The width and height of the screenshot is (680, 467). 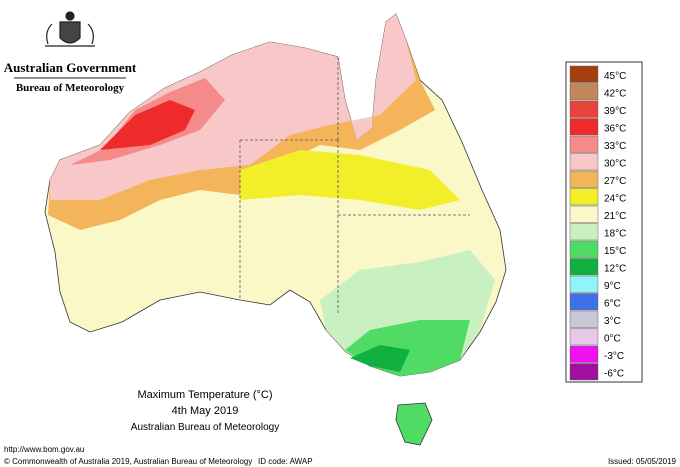 I want to click on legend-label: 27°C, so click(x=615, y=181).